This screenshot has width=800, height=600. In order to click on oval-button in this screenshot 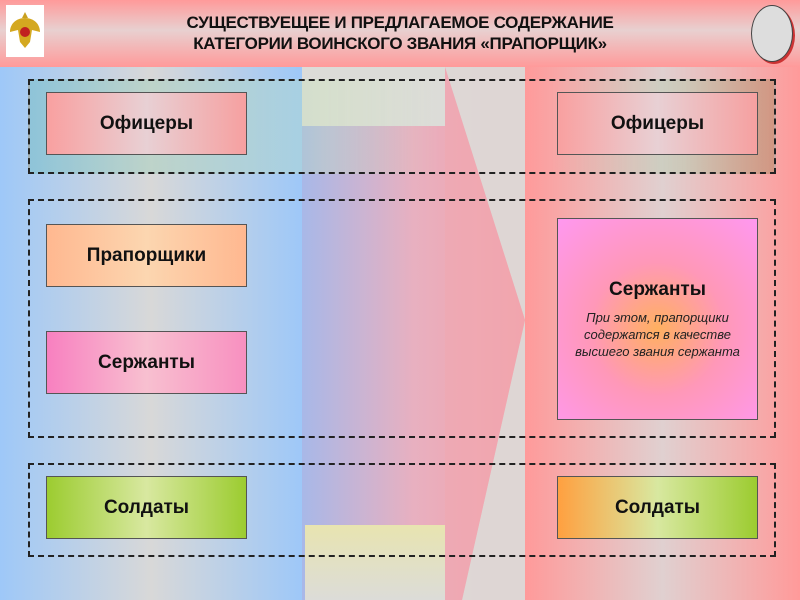, I will do `click(772, 33)`.